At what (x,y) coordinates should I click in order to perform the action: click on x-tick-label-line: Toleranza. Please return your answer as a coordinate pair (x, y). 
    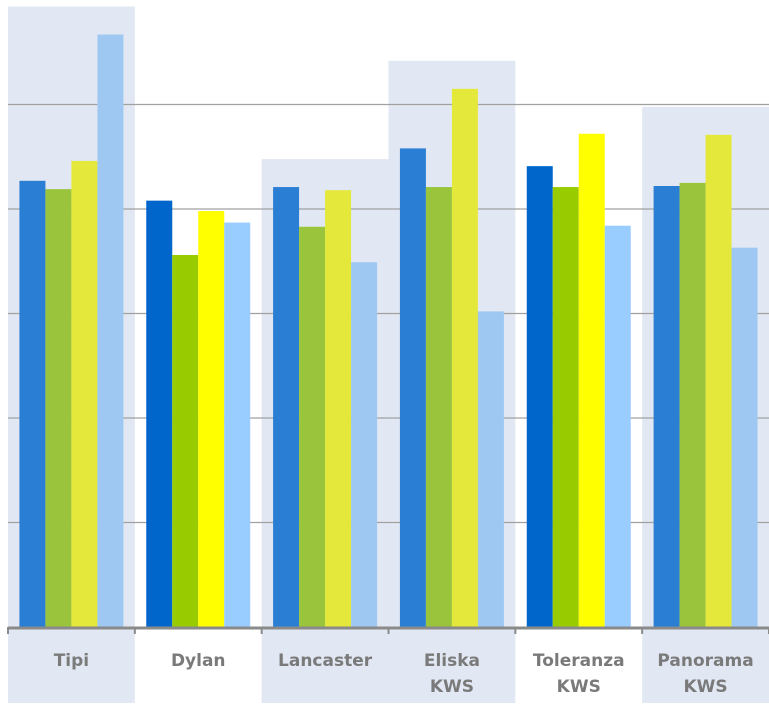
    Looking at the image, I should click on (579, 661).